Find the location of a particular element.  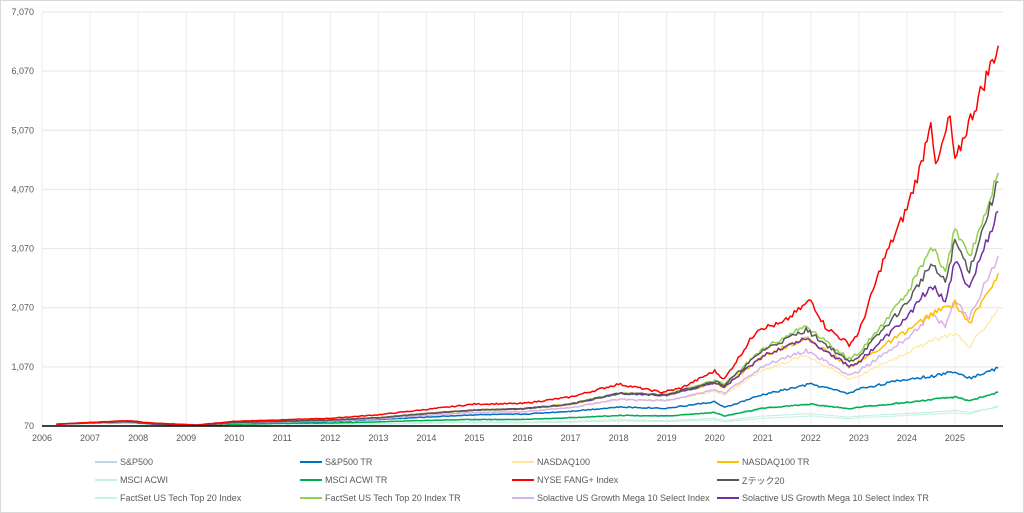

legend-label: NASDAQ100 is located at coordinates (564, 462).